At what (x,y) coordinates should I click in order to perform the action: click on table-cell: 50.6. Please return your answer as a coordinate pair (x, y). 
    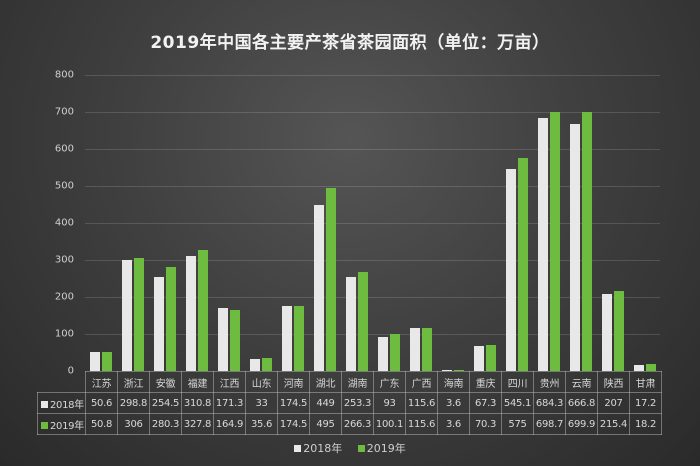
    Looking at the image, I should click on (101, 403).